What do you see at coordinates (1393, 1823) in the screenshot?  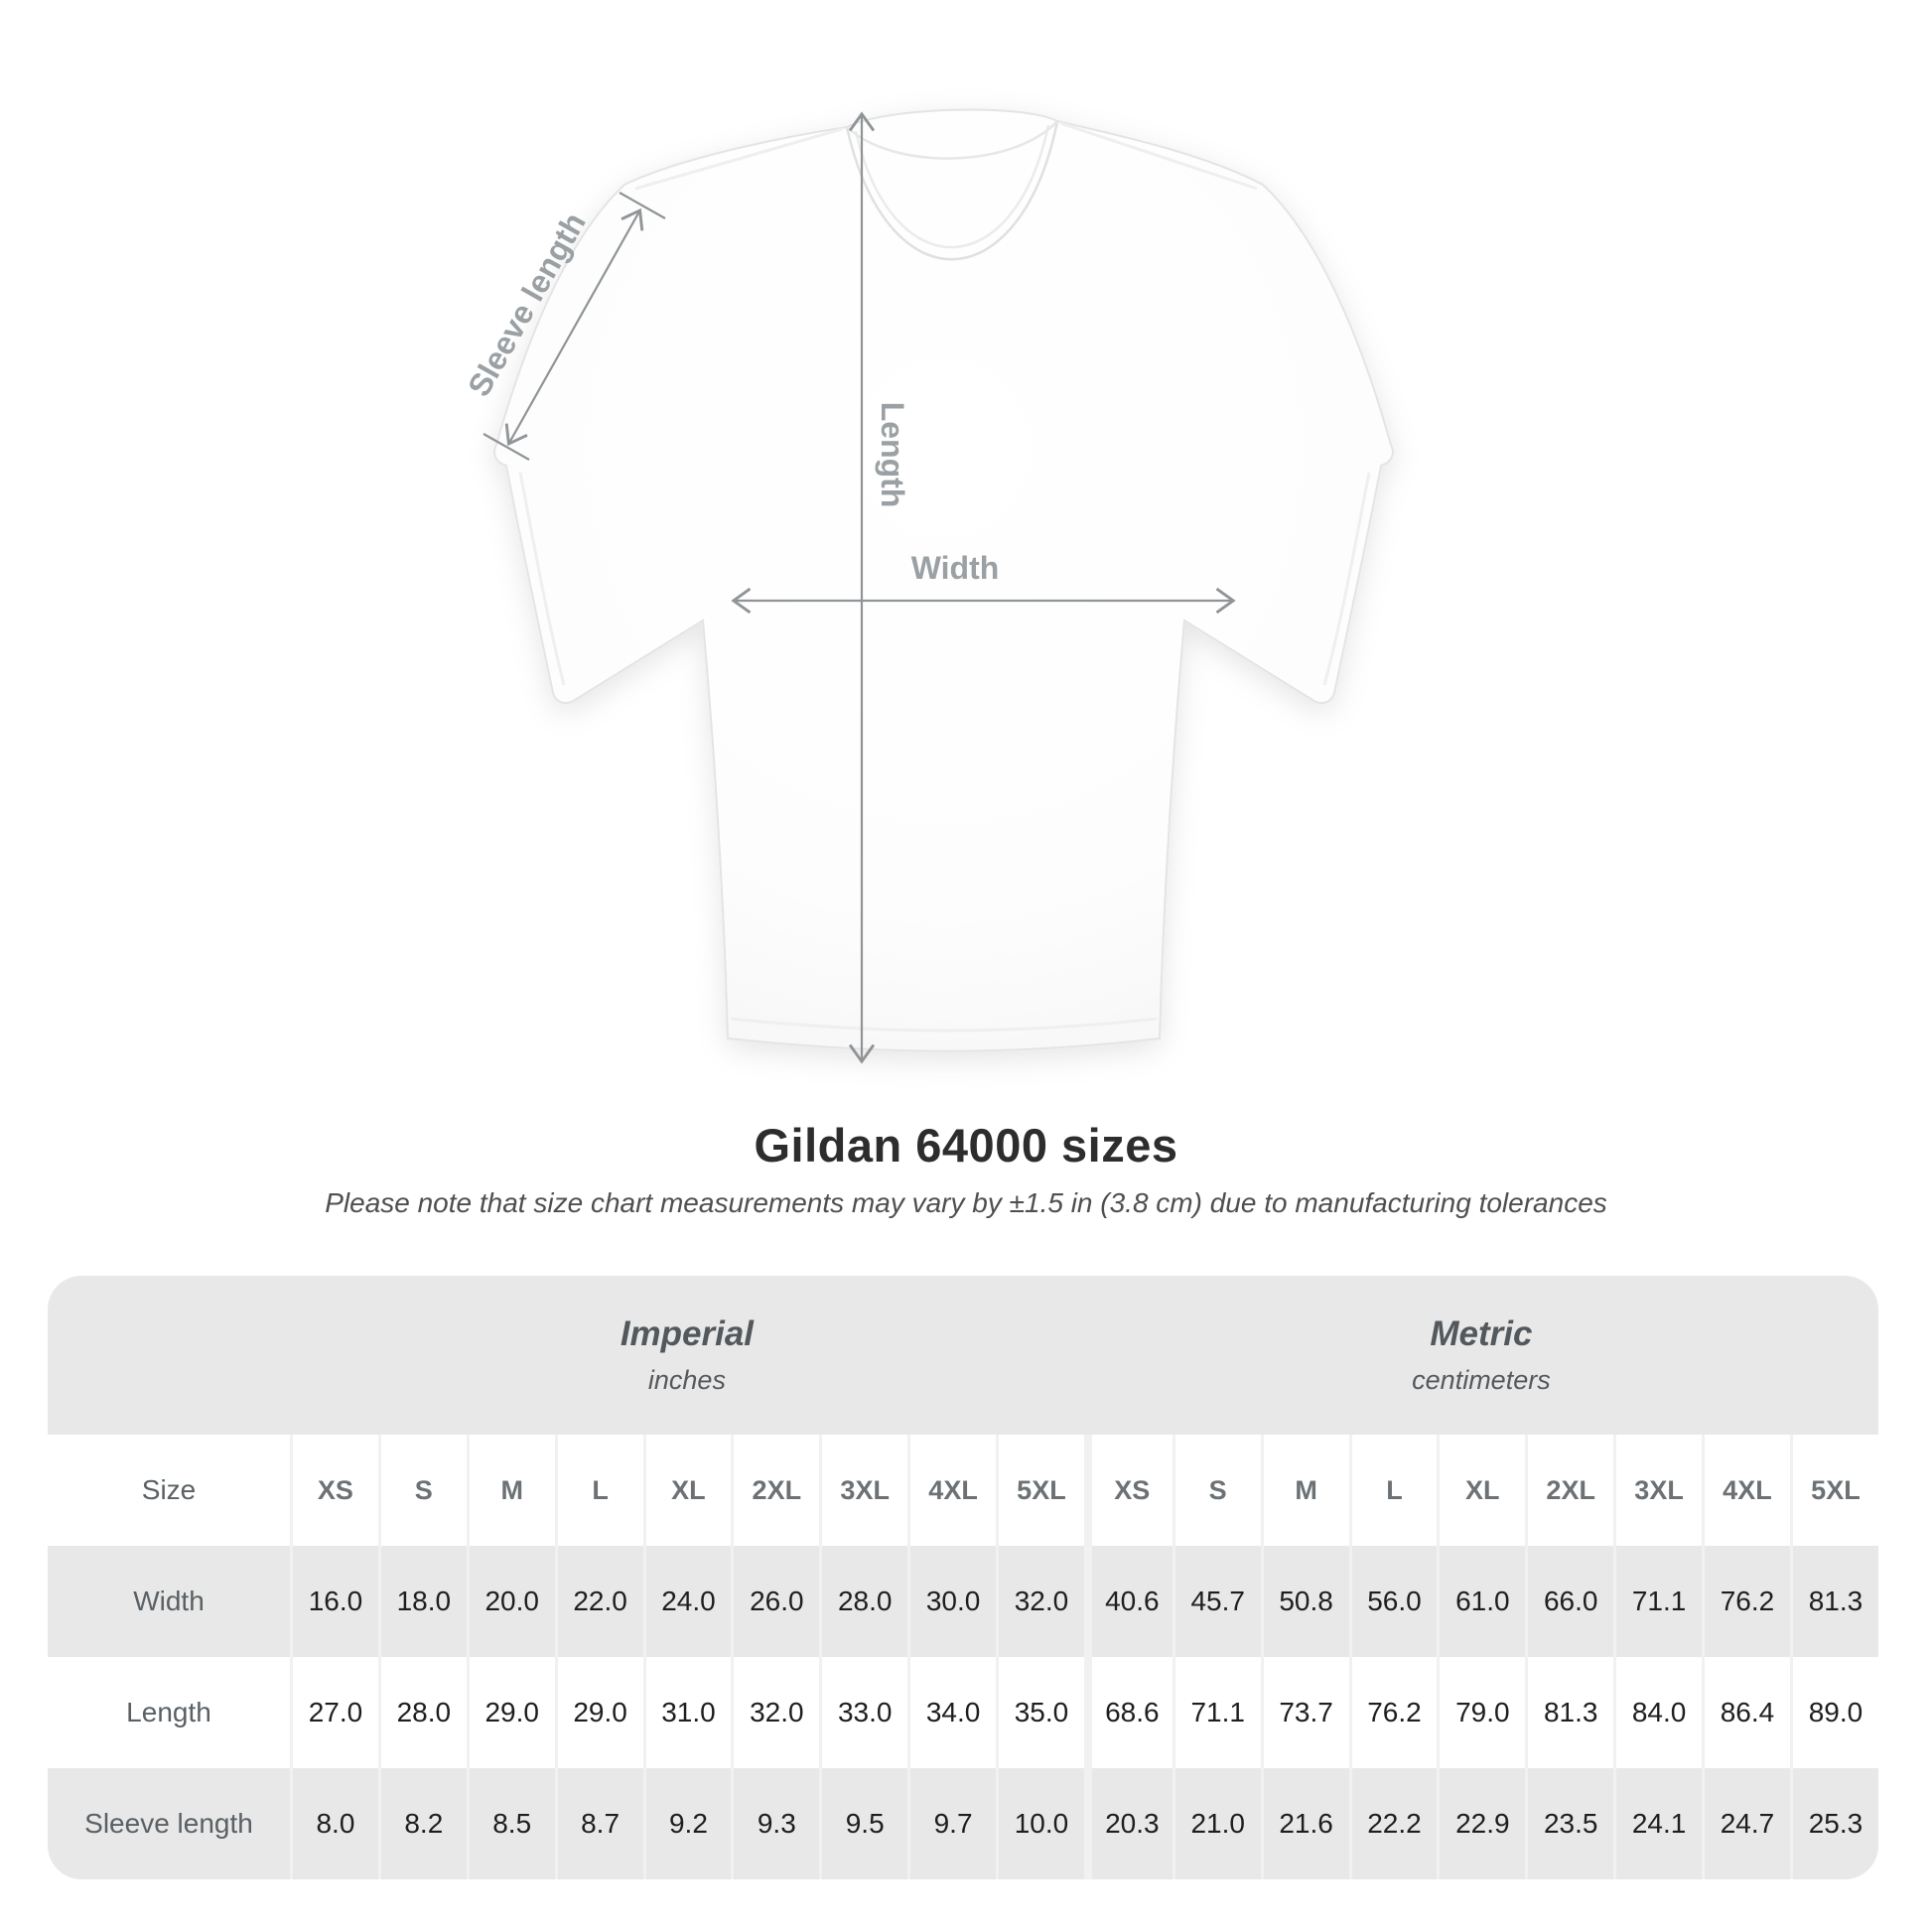 I see `sleeve-length-metric-l: 22.2` at bounding box center [1393, 1823].